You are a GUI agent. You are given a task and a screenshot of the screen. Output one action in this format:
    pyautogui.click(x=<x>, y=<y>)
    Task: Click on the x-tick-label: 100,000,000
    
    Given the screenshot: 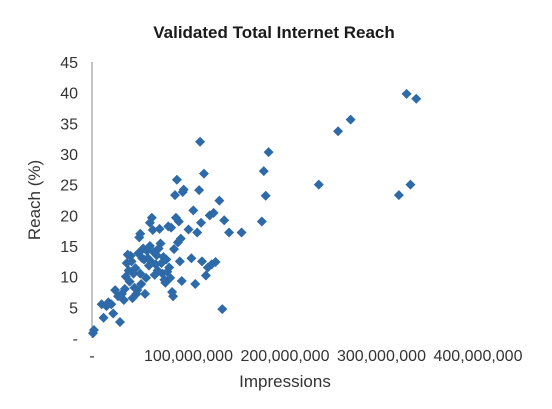 What is the action you would take?
    pyautogui.click(x=188, y=356)
    